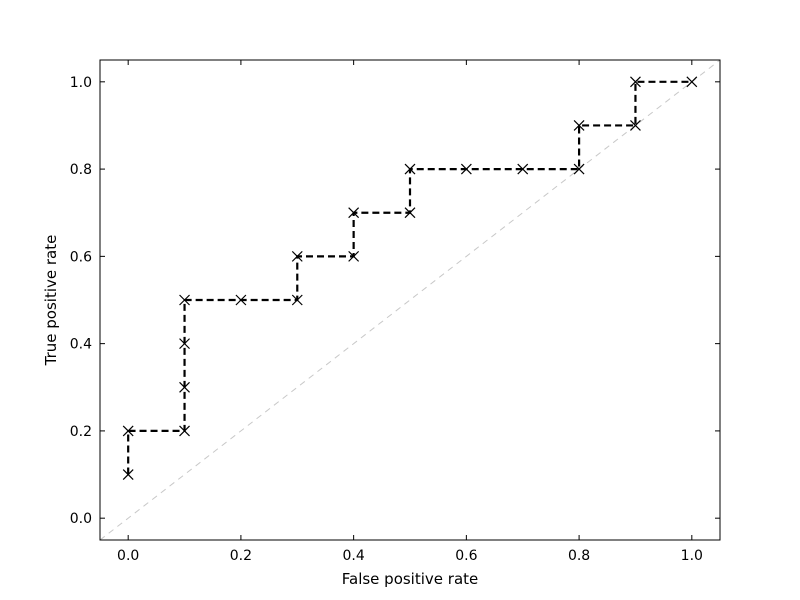  I want to click on x-tick-label: 0.6, so click(466, 556).